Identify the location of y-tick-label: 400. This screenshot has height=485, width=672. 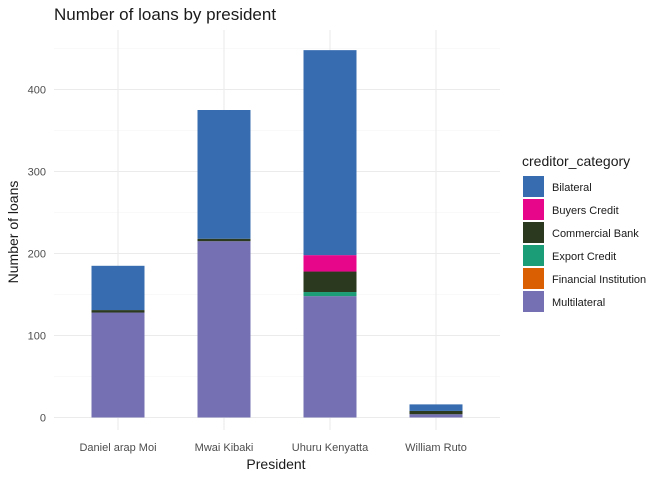
(37, 91).